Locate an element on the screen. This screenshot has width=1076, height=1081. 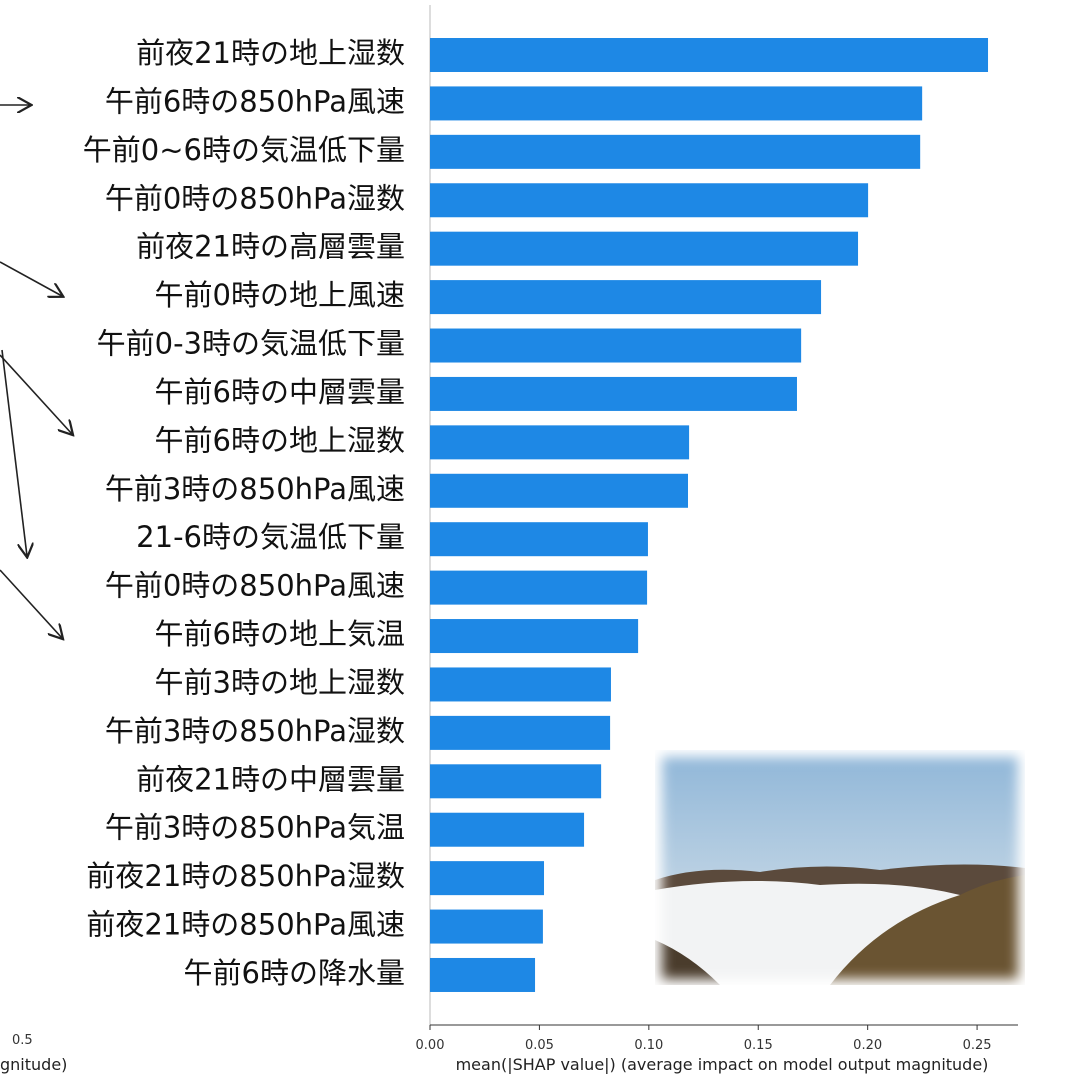
y-tick-label: 午前6時の降水量 is located at coordinates (294, 973).